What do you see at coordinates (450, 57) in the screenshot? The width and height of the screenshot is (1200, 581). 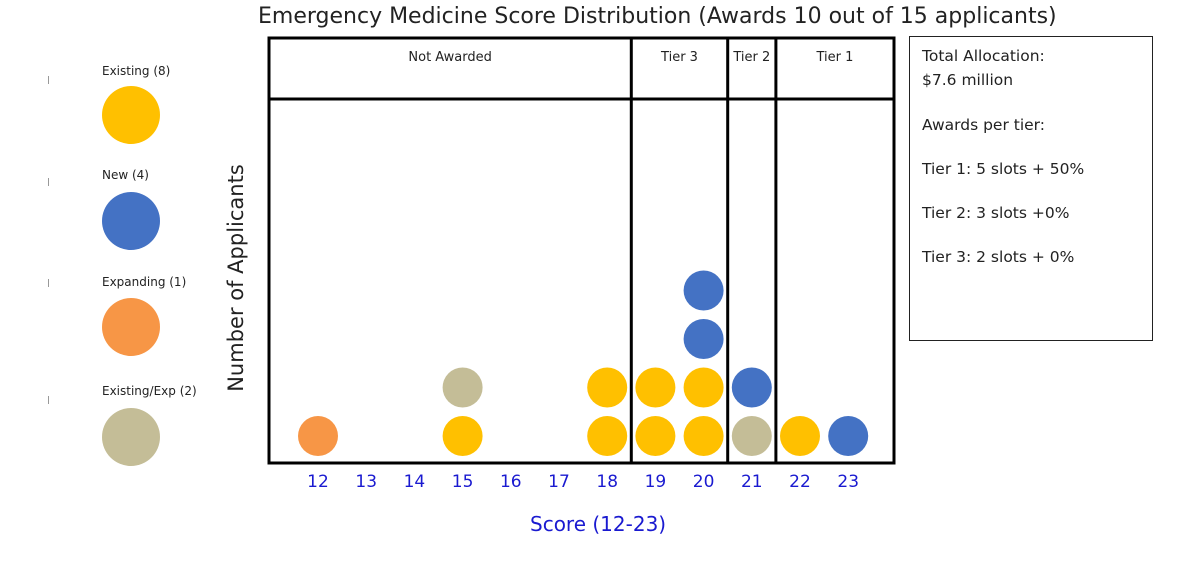 I see `tier-label-not-awarded: Not Awarded` at bounding box center [450, 57].